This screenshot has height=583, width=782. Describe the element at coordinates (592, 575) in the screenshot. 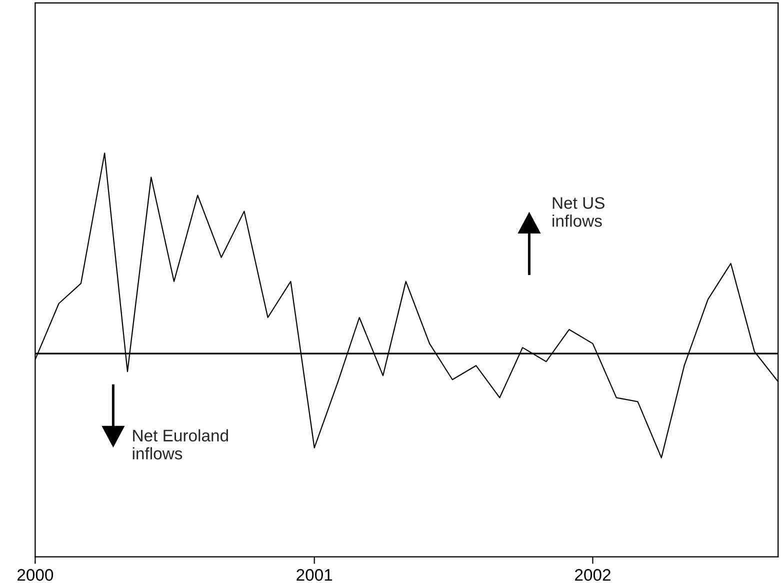

I see `x-tick-label: 2002` at that location.